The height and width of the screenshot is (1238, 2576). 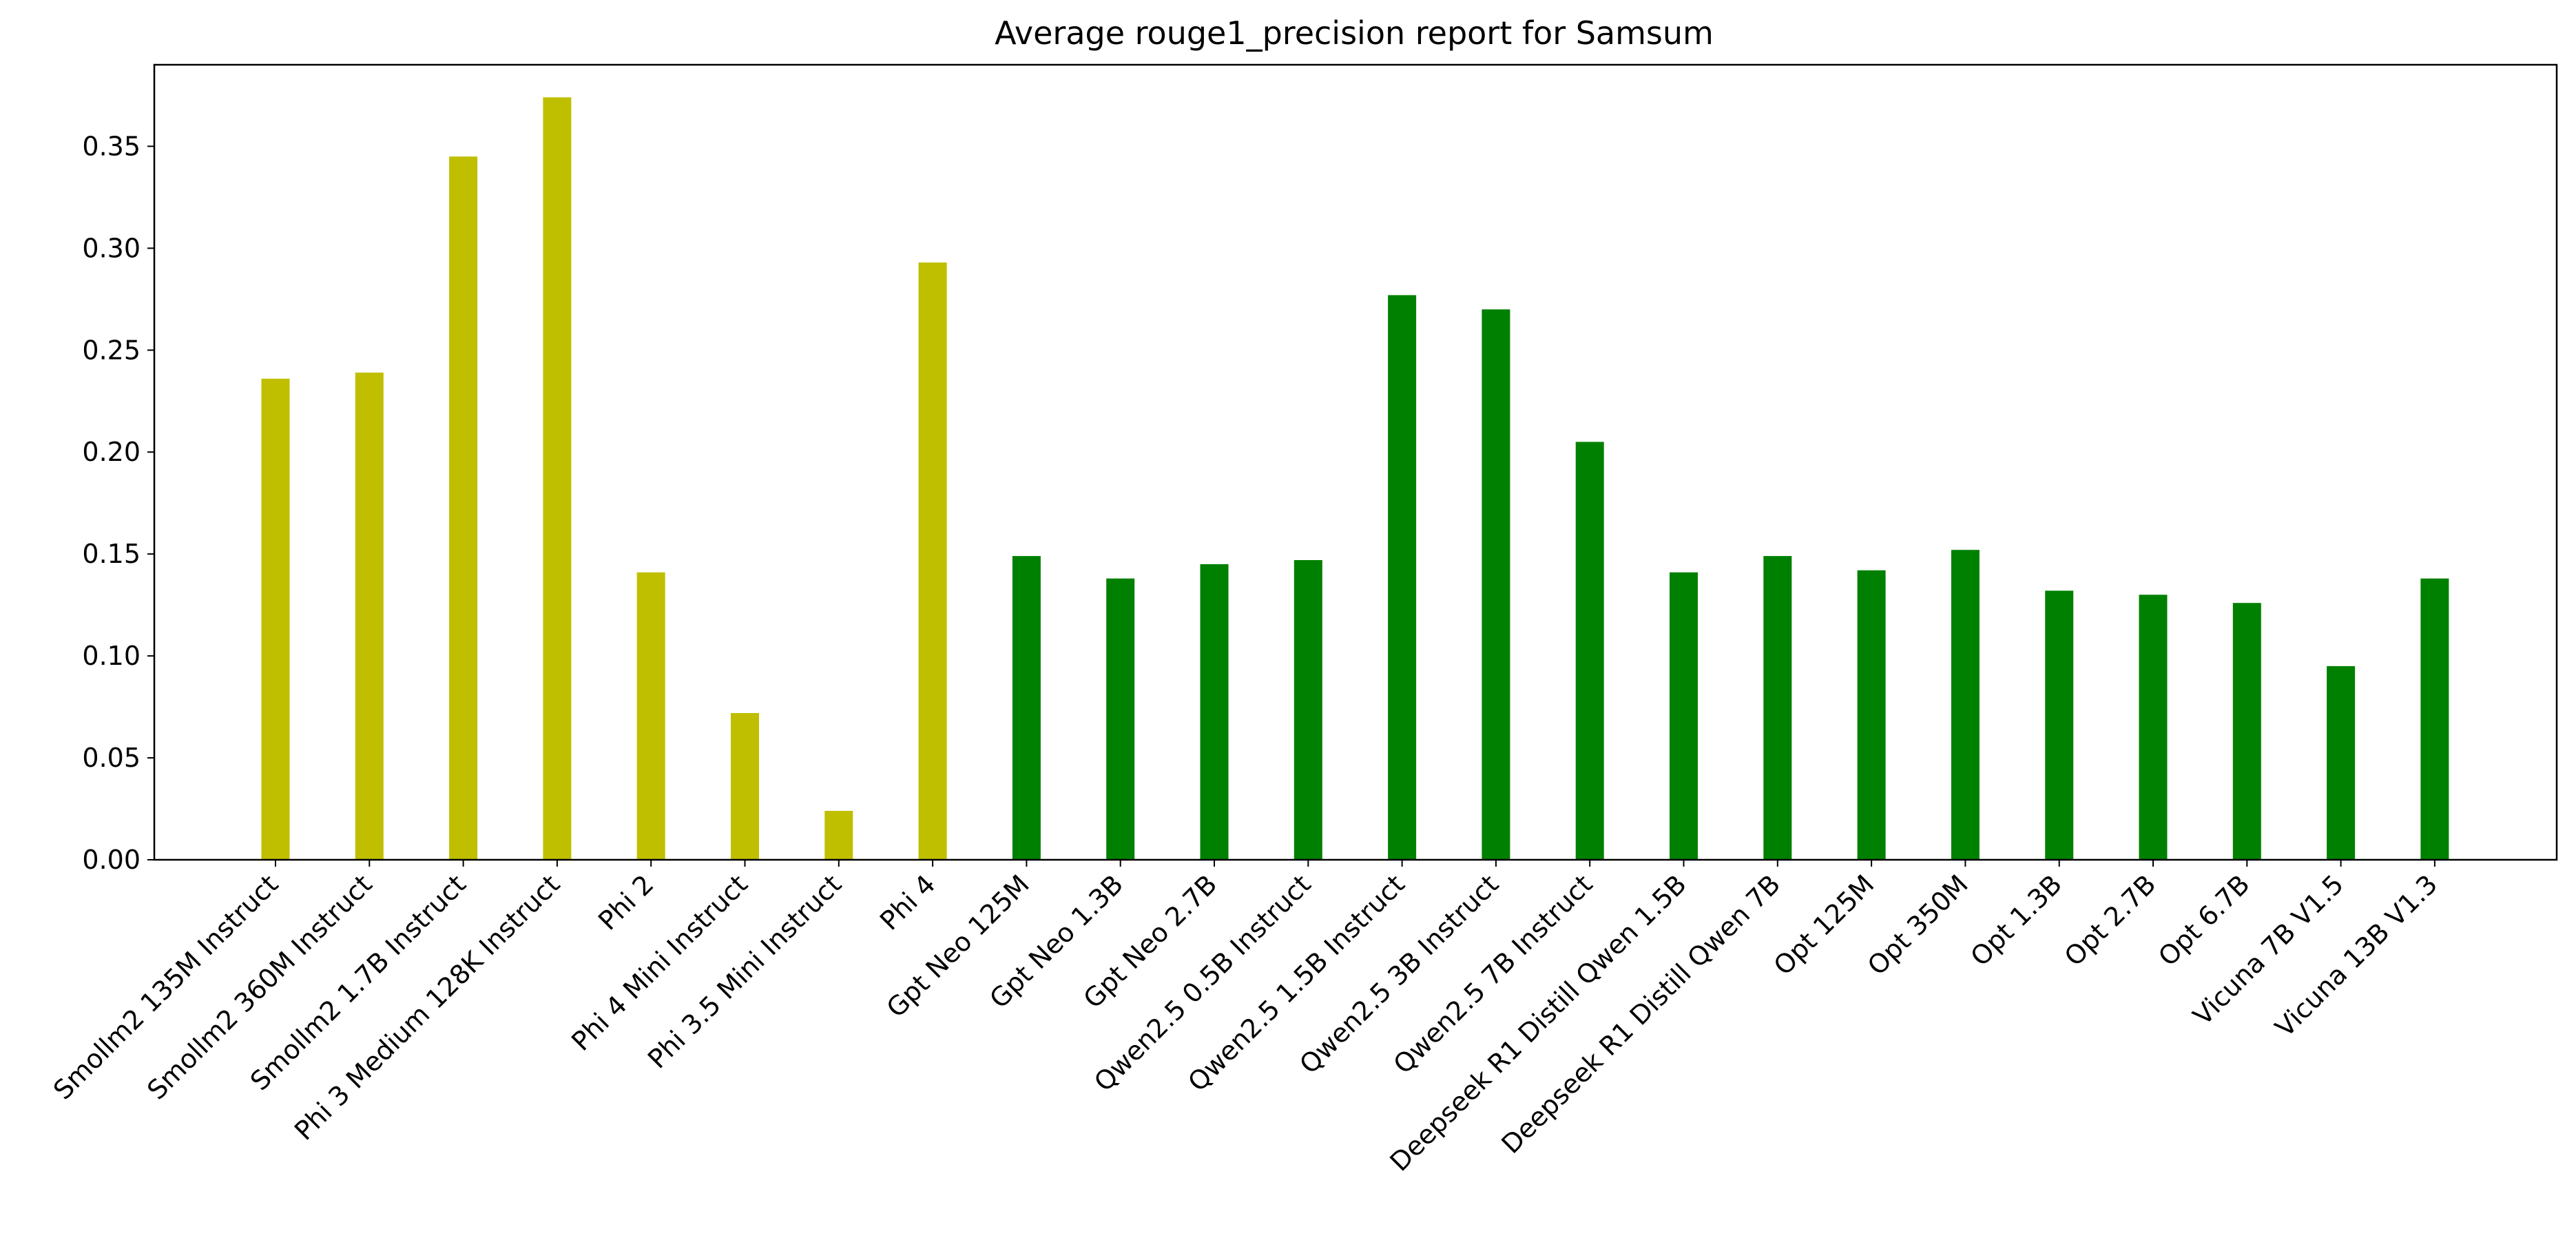 What do you see at coordinates (111, 146) in the screenshot?
I see `y-tick-label: 0.35` at bounding box center [111, 146].